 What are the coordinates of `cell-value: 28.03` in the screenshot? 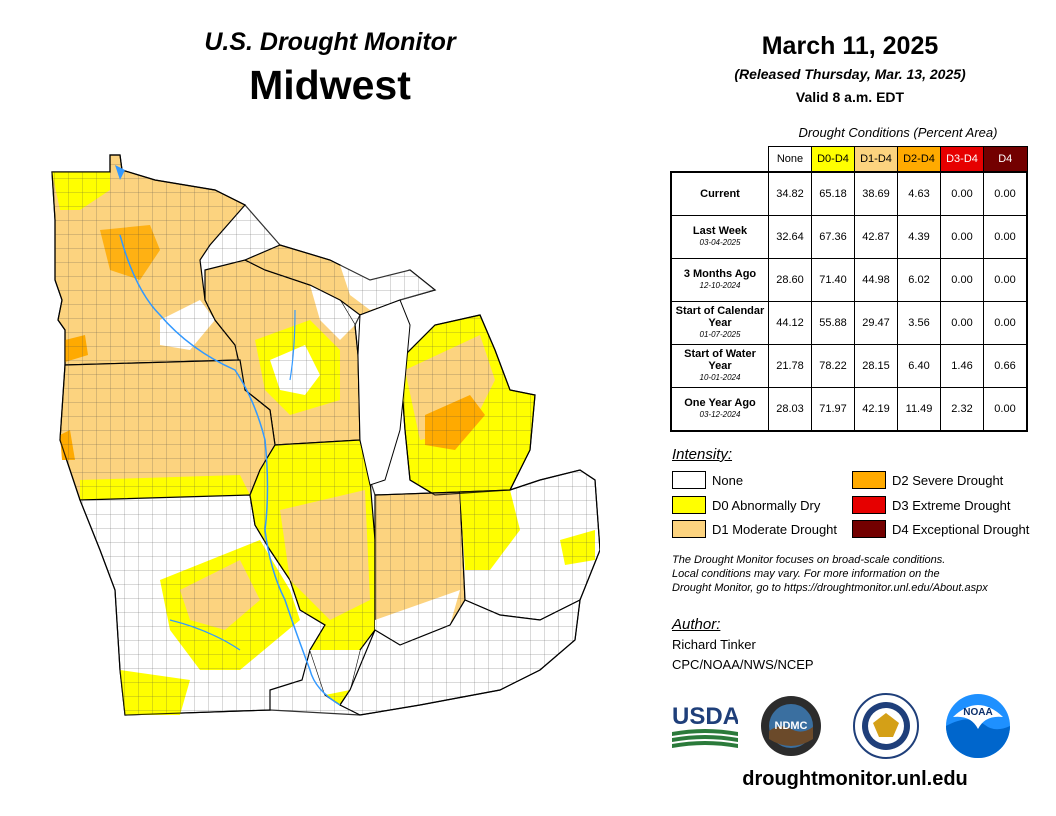 It's located at (790, 409).